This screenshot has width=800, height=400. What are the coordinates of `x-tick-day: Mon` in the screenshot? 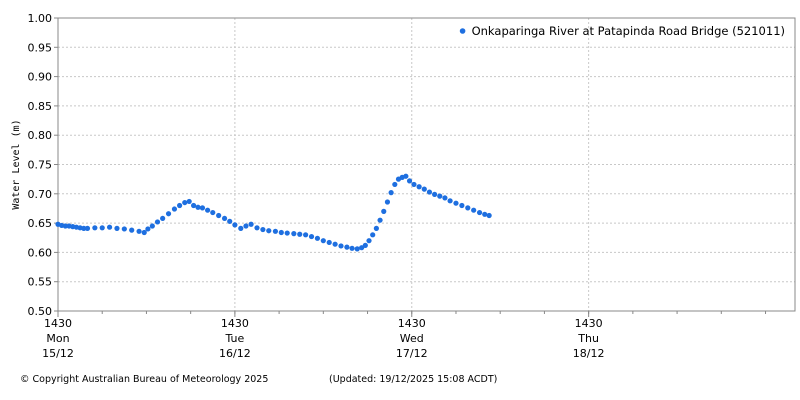 It's located at (57, 338).